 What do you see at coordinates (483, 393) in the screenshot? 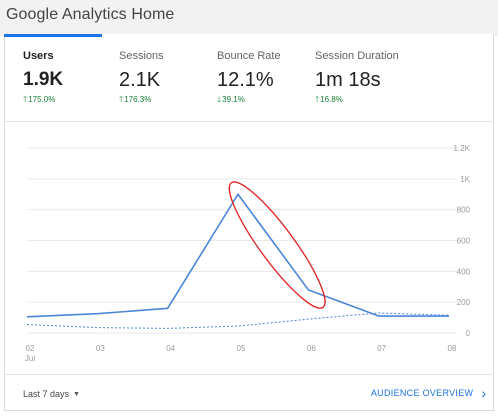
I see `chevron-right-icon: ›` at bounding box center [483, 393].